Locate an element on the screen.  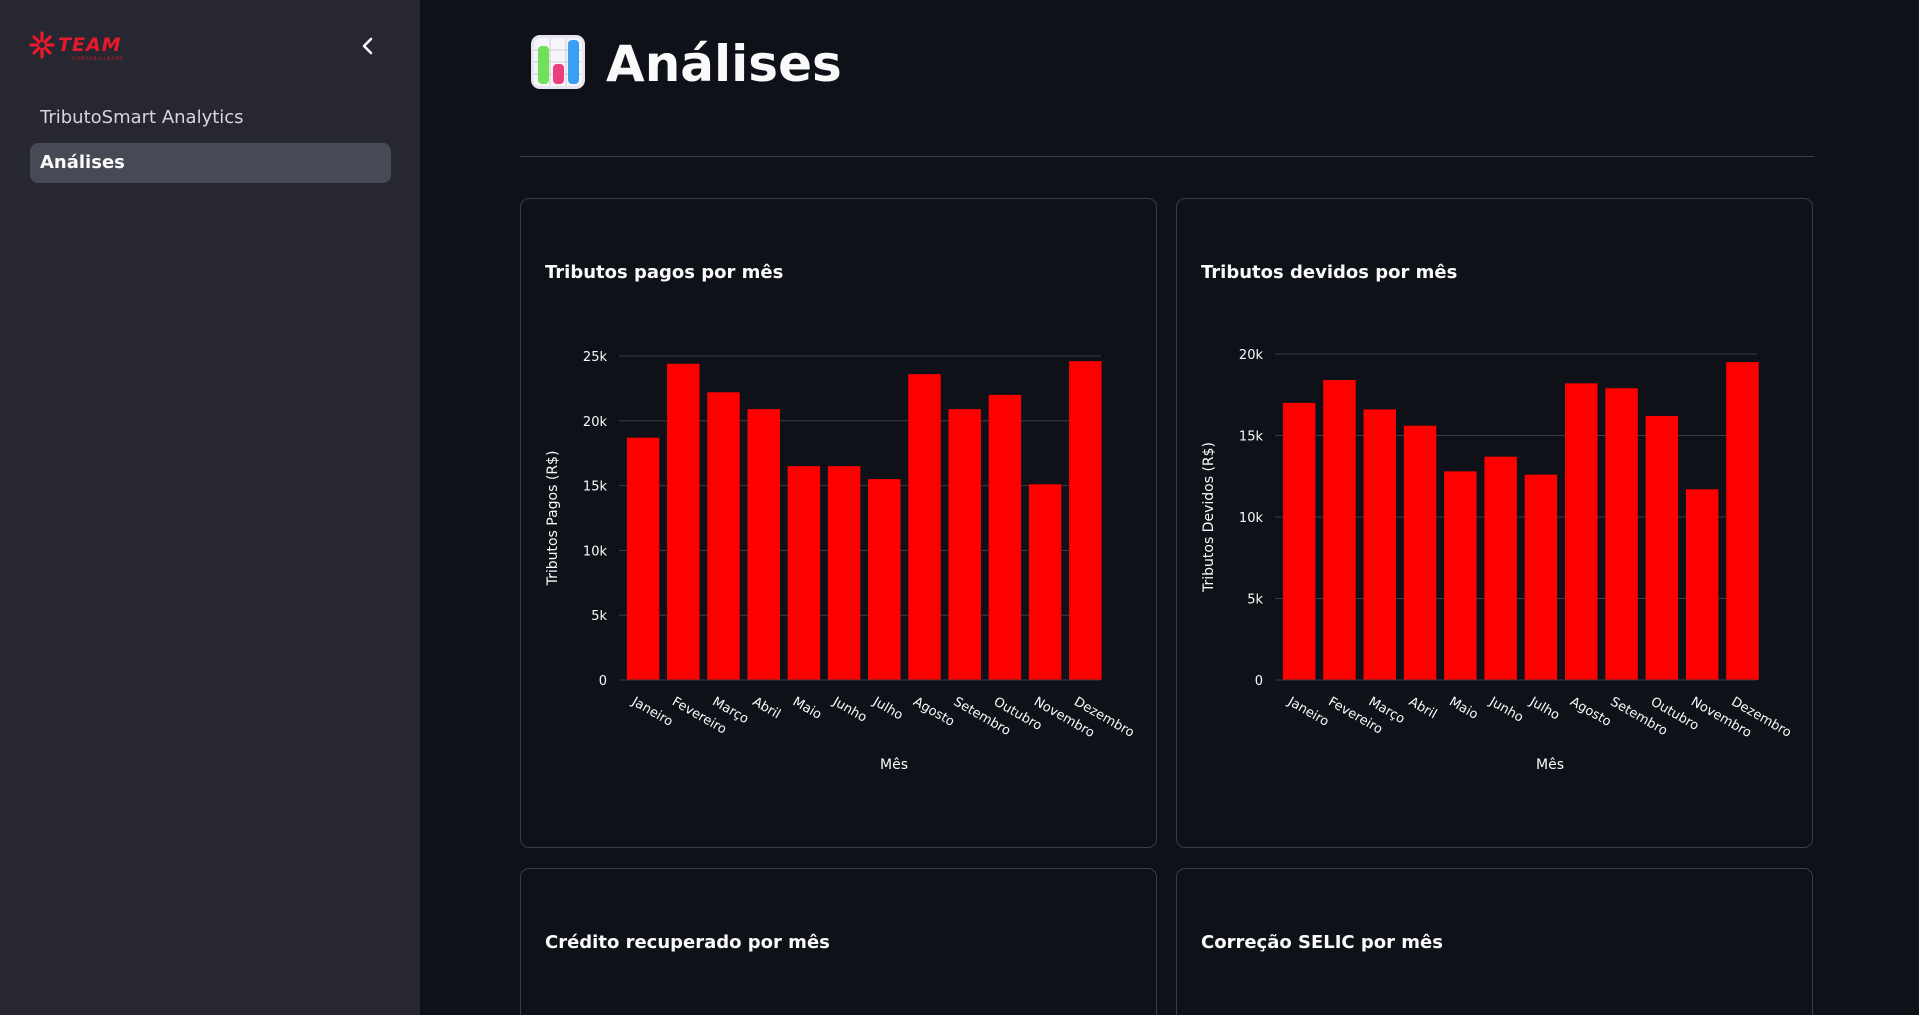
nav-item-label: TributoSmart Analytics is located at coordinates (142, 117).